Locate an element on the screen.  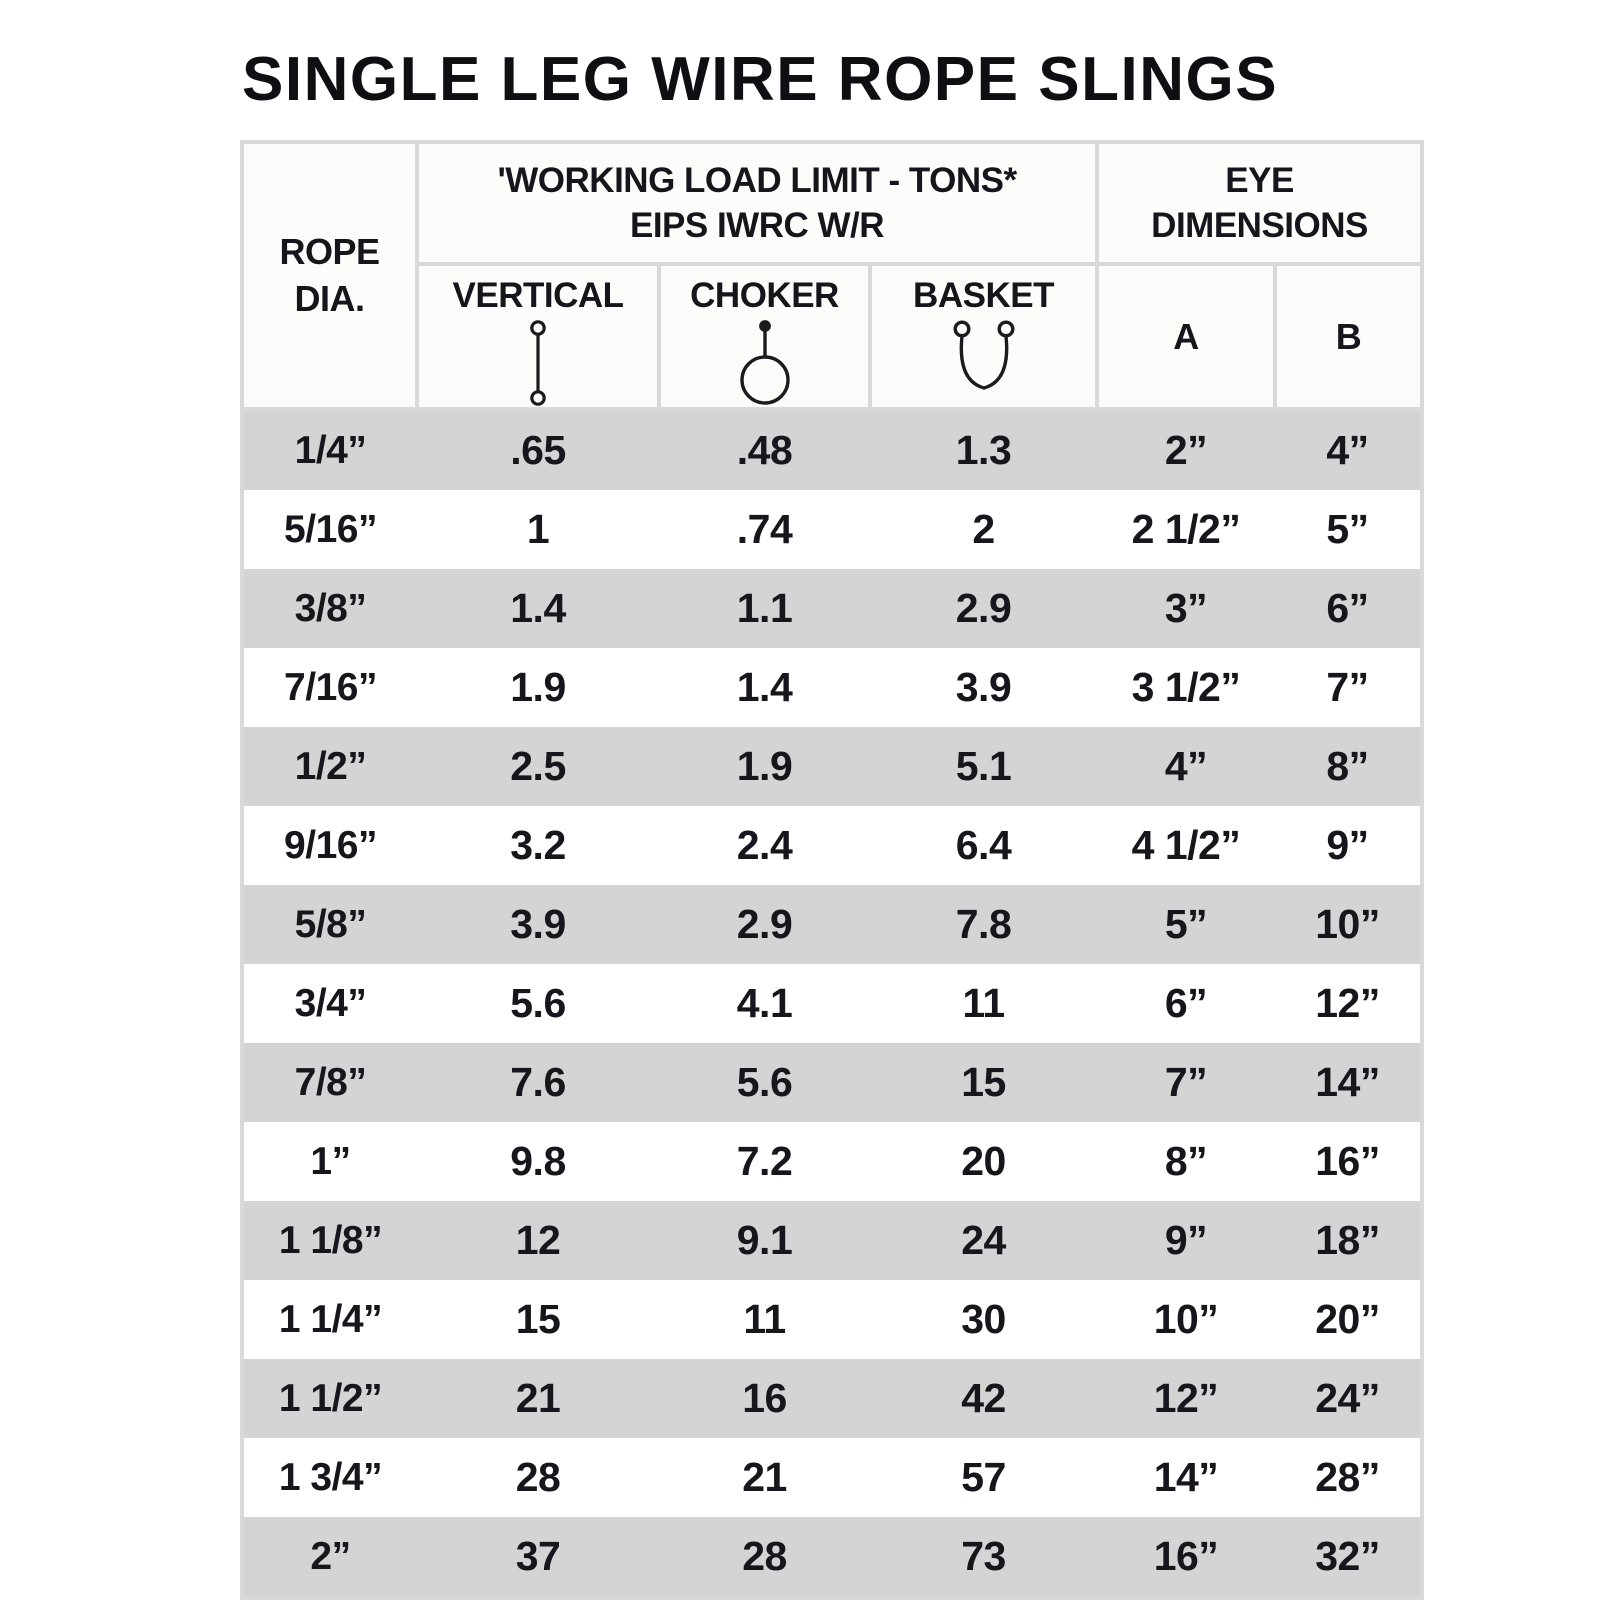
cell-basket: 5.1 is located at coordinates (984, 766).